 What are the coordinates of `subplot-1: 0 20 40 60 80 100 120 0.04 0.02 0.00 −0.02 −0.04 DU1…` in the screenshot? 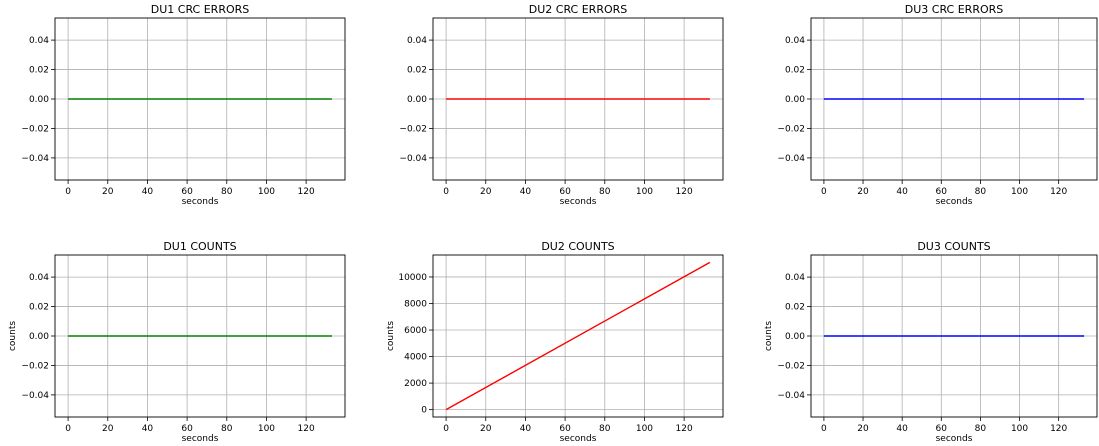 It's located at (183, 105).